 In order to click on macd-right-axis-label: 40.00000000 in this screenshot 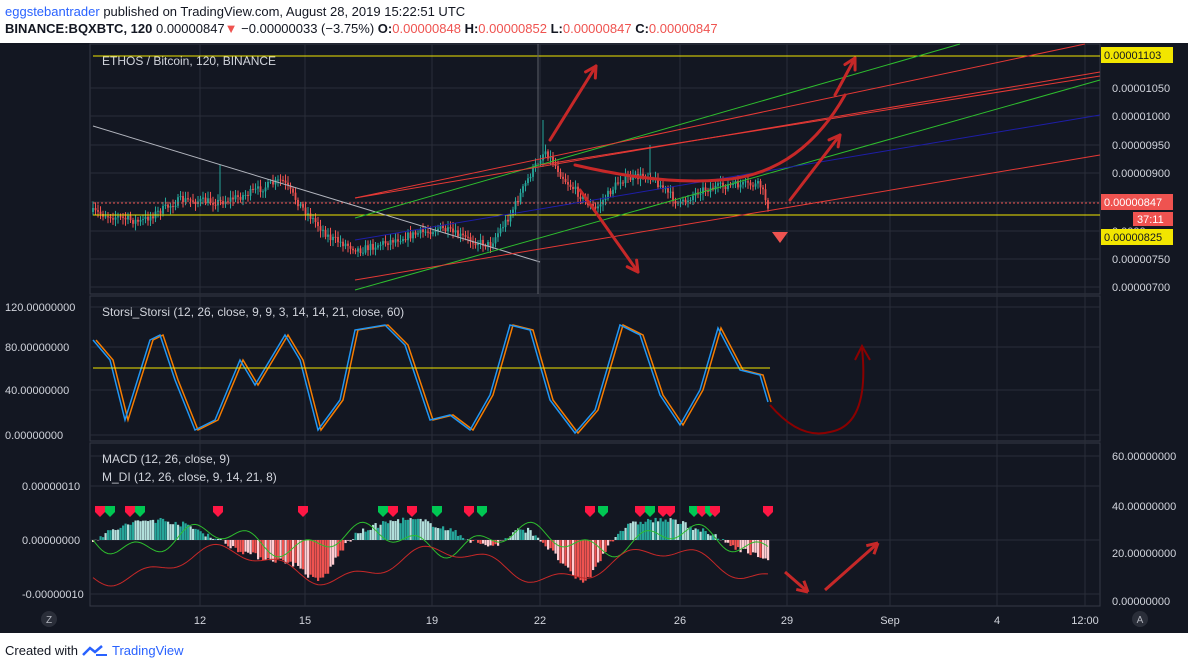, I will do `click(1144, 507)`.